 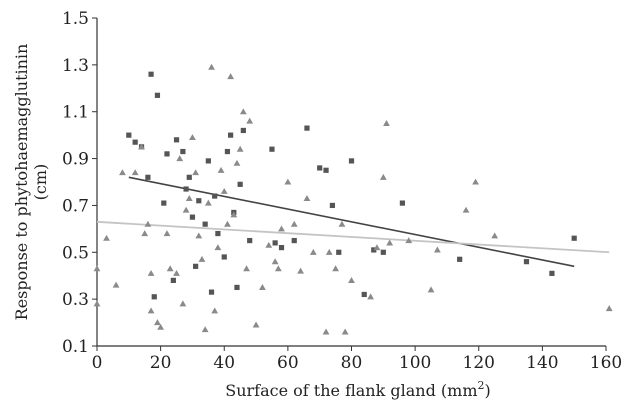 I want to click on x-tick-label: 140, so click(x=542, y=363).